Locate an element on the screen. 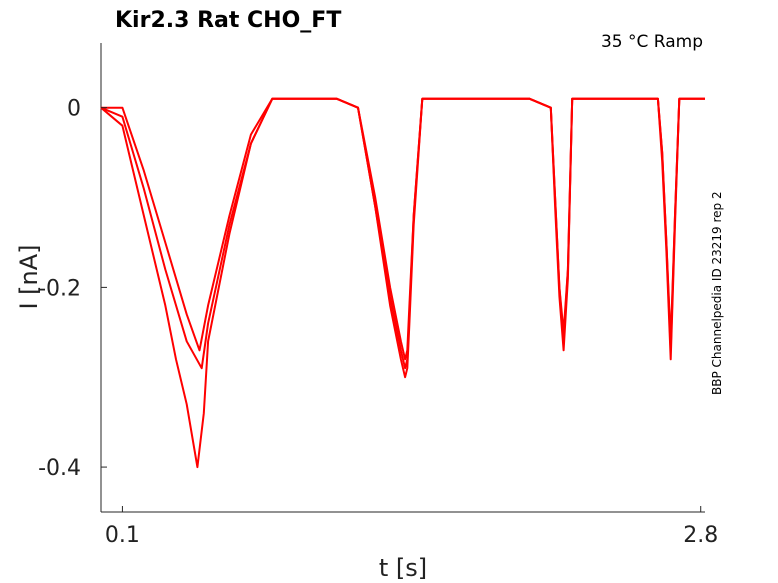 Image resolution: width=778 pixels, height=583 pixels. y-ticks: 0 -0.2 -0.4 is located at coordinates (72, 289).